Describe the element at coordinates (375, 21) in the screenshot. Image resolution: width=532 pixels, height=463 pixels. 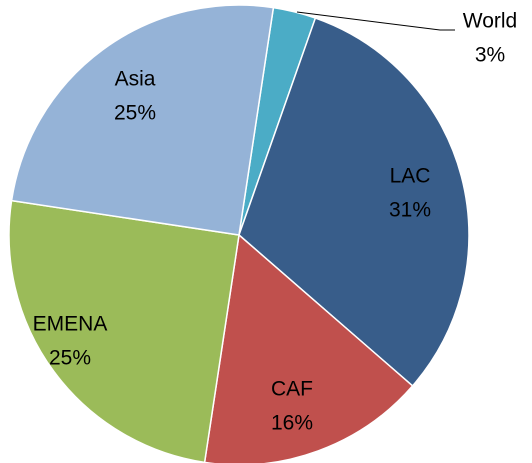
I see `leader-line` at that location.